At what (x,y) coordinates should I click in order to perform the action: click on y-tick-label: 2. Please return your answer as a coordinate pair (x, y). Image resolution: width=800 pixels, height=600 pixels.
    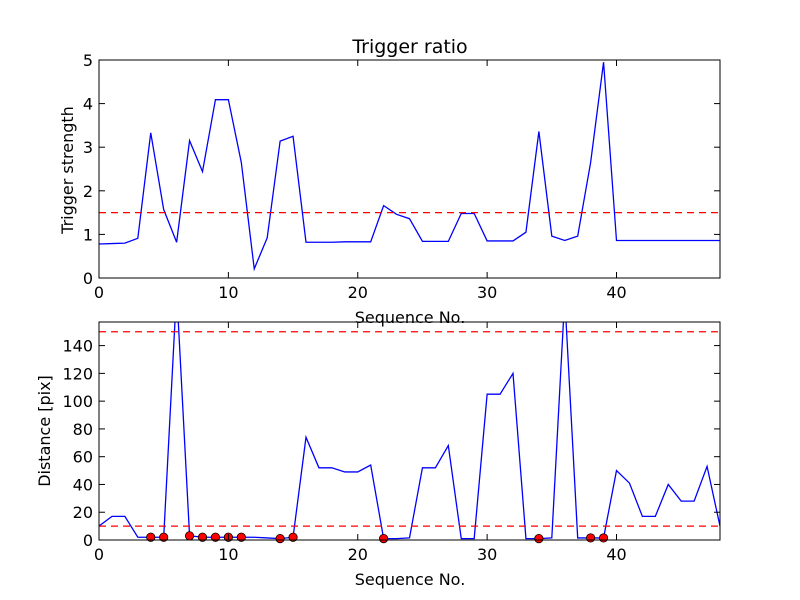
    Looking at the image, I should click on (88, 191).